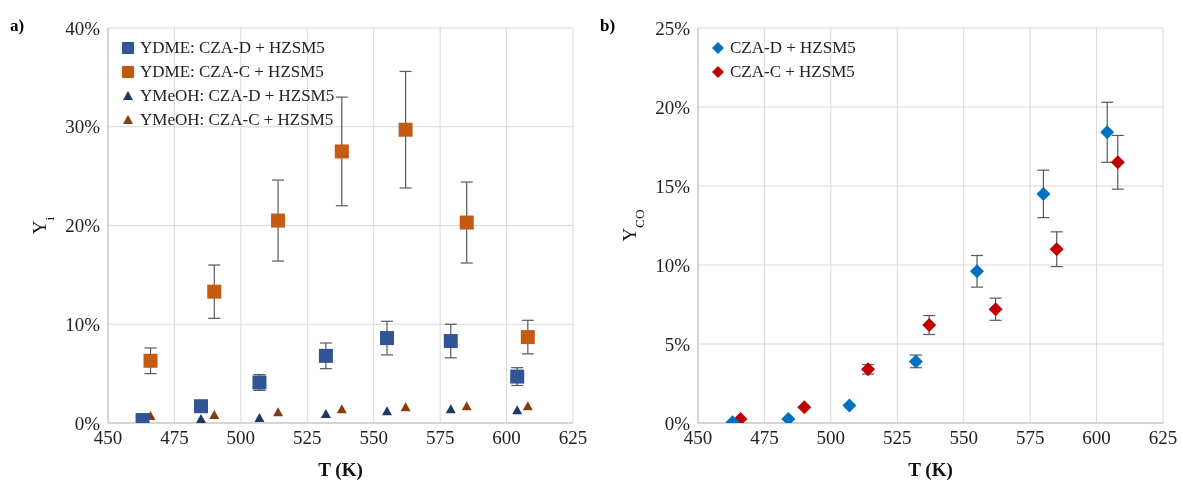  Describe the element at coordinates (83, 127) in the screenshot. I see `y-tick-label: 30%` at that location.